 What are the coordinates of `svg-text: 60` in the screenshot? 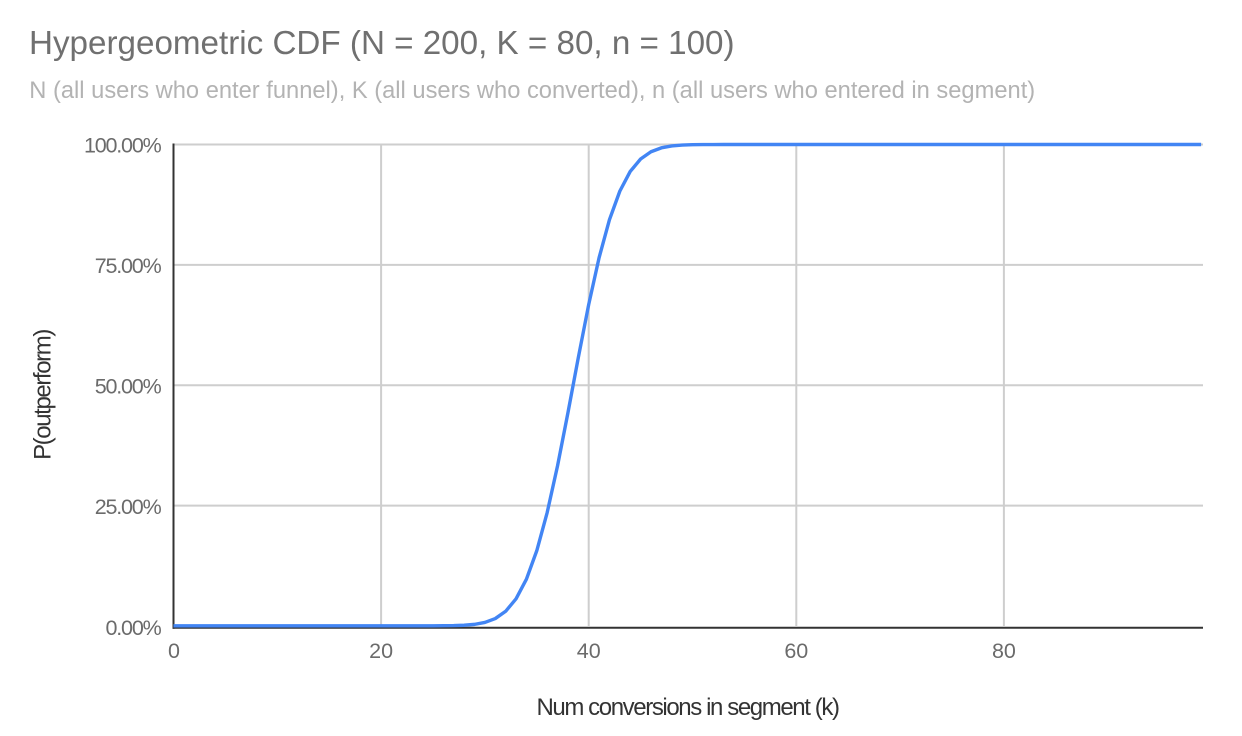 It's located at (796, 651).